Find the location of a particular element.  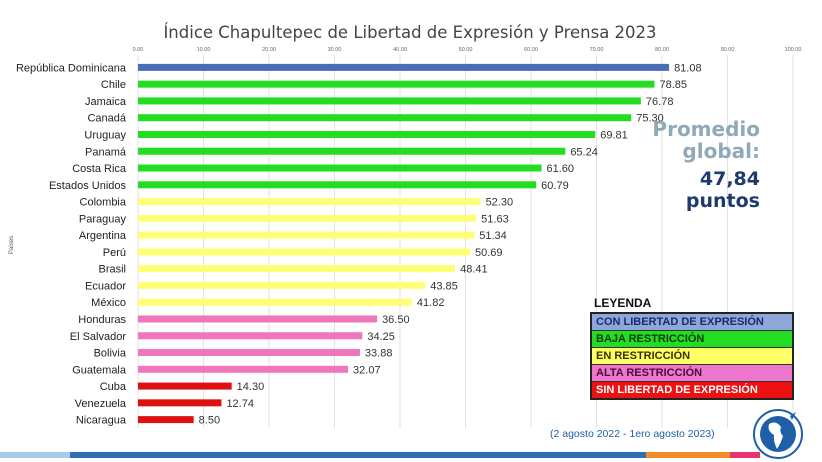

x-tick-label: 100.00 is located at coordinates (793, 50).